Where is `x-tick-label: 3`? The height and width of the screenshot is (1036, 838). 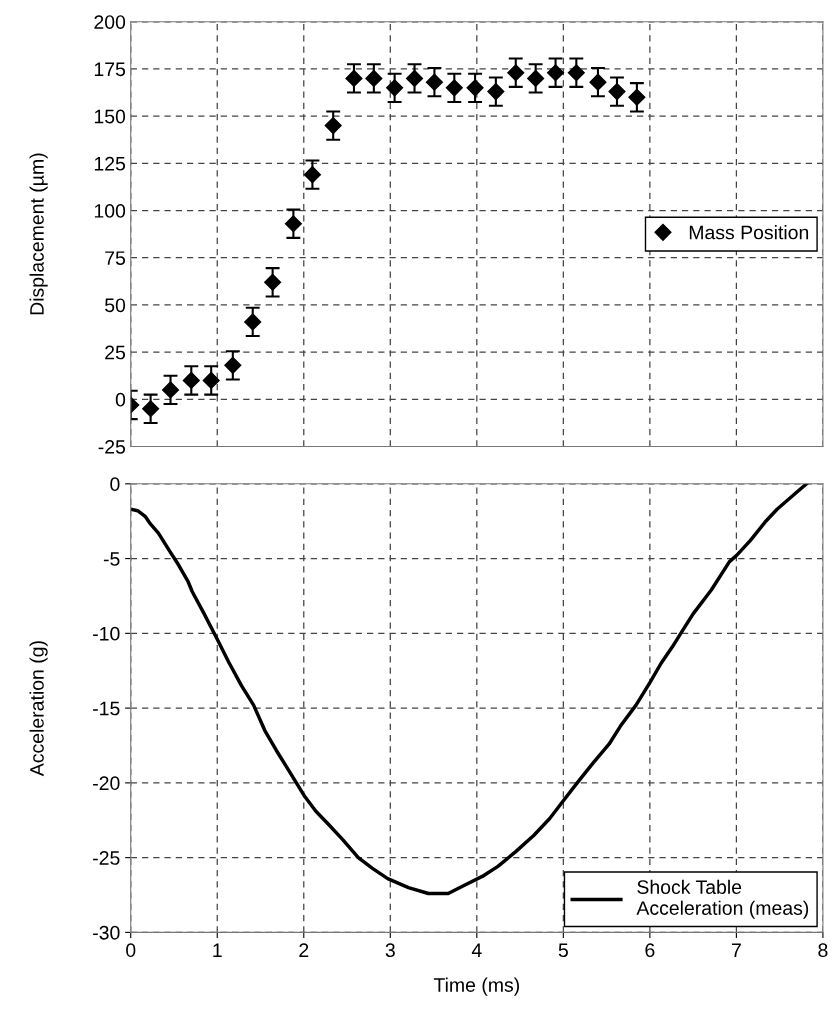
x-tick-label: 3 is located at coordinates (390, 950).